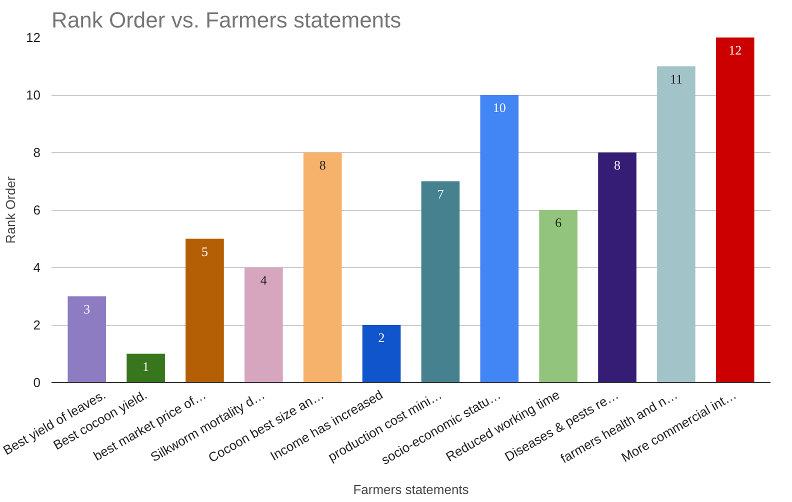 The width and height of the screenshot is (792, 502). What do you see at coordinates (264, 280) in the screenshot?
I see `data-label: 4` at bounding box center [264, 280].